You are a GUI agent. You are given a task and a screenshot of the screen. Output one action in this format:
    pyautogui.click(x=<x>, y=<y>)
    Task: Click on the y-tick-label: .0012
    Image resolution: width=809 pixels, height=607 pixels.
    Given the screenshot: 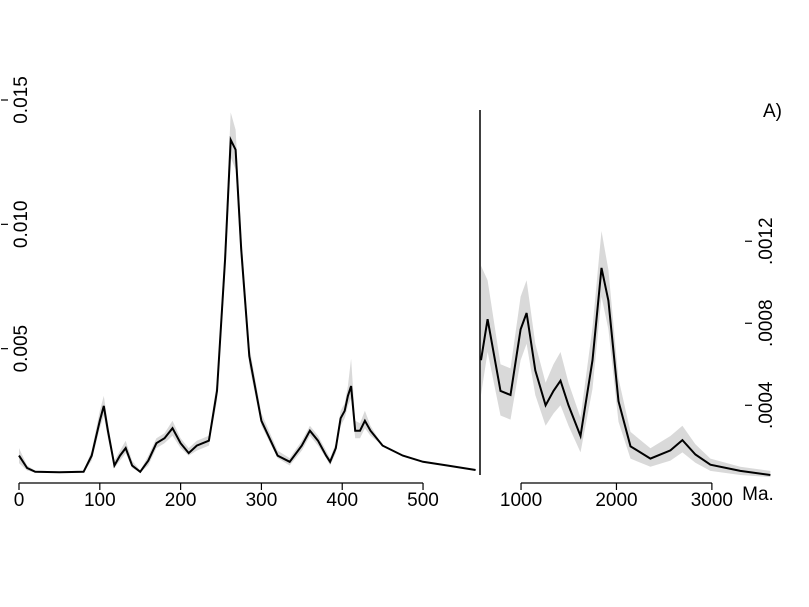 What is the action you would take?
    pyautogui.click(x=766, y=241)
    